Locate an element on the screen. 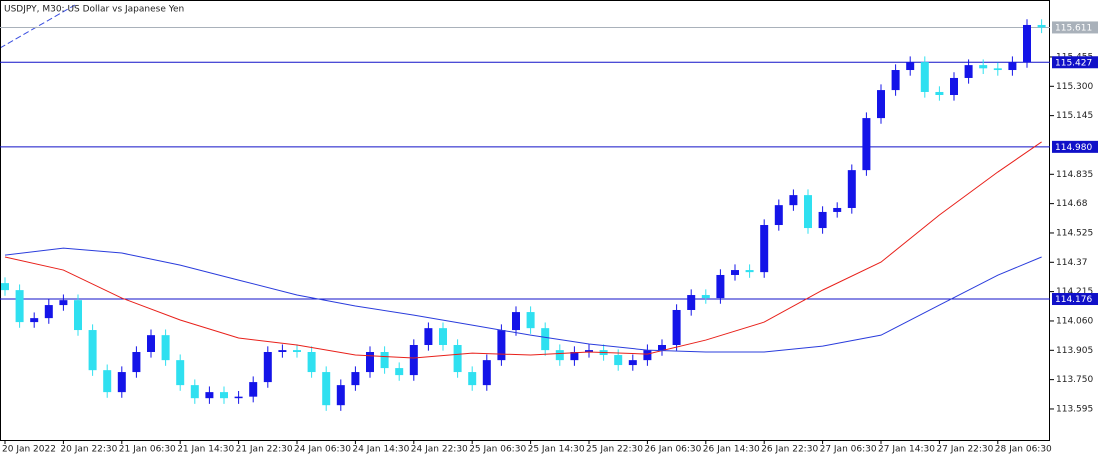  x-tick-label: 26 Jan 06:30 is located at coordinates (672, 450).